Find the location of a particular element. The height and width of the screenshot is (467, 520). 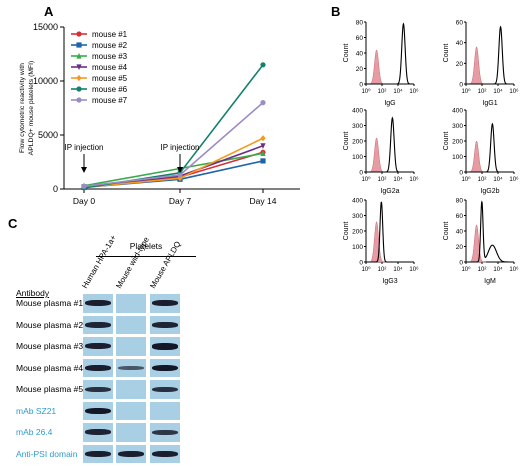

blot-row: Mouse plasma #2 is located at coordinates (100, 325).